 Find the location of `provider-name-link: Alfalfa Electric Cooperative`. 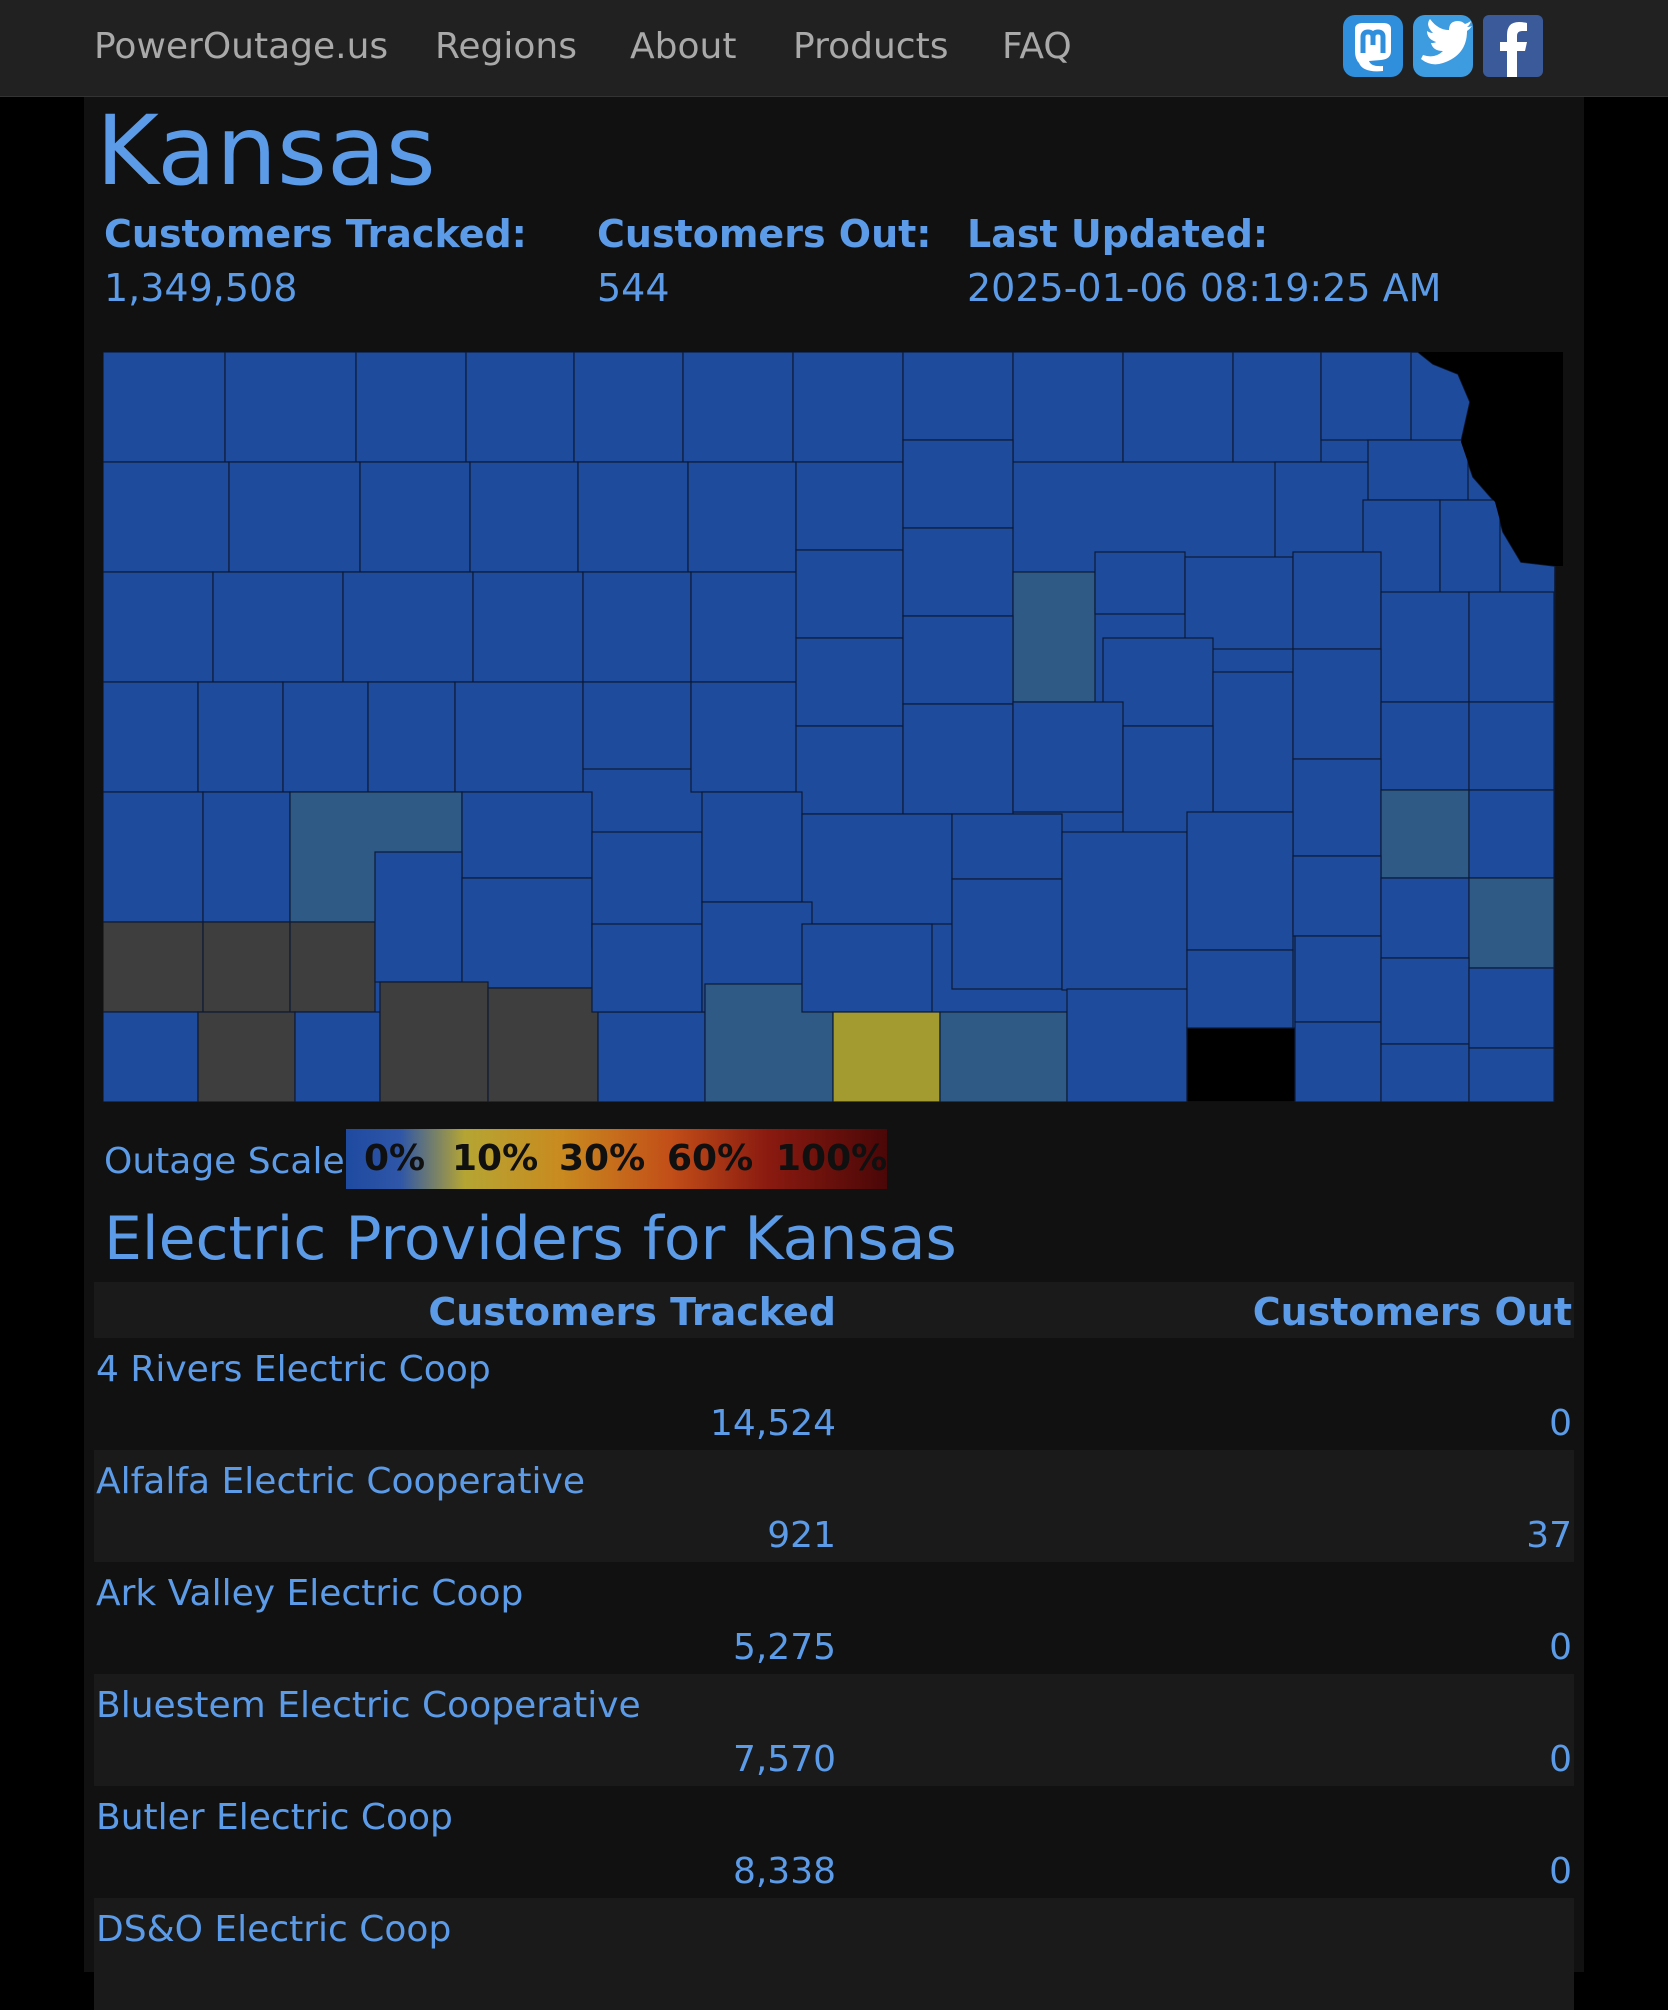

provider-name-link: Alfalfa Electric Cooperative is located at coordinates (341, 1481).